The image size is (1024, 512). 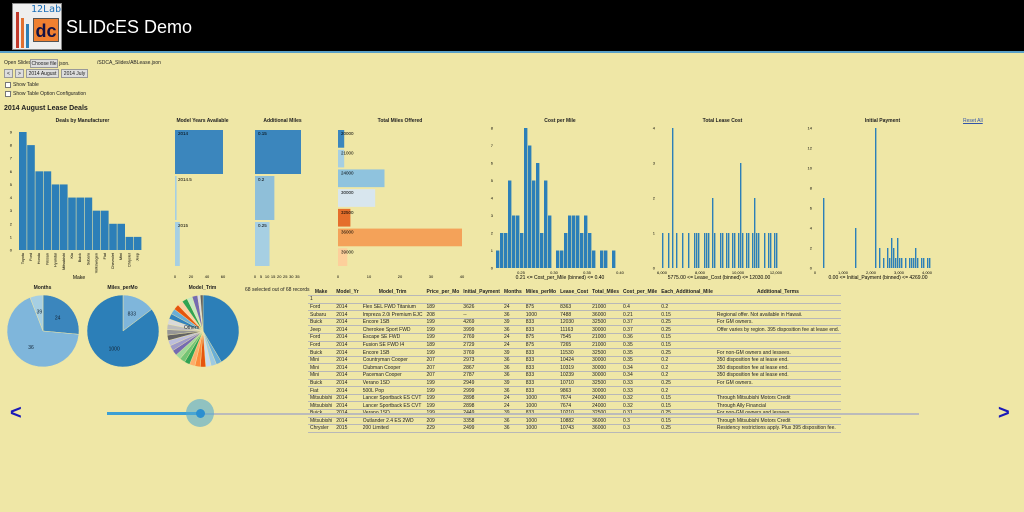 What do you see at coordinates (185, 179) in the screenshot?
I see `model-year-bar-label: 2014.5` at bounding box center [185, 179].